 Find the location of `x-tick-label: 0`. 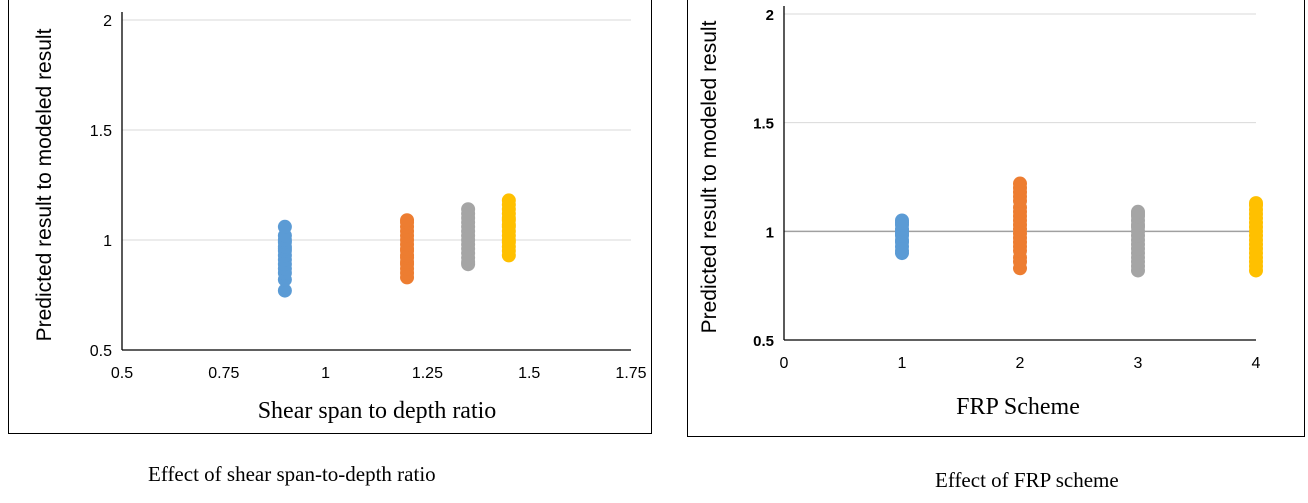

x-tick-label: 0 is located at coordinates (784, 363).